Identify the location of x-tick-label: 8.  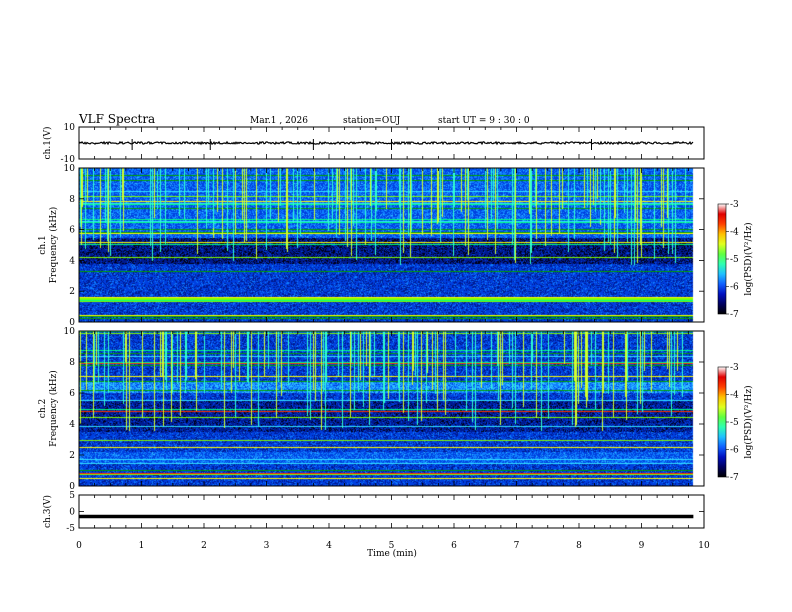
(579, 546).